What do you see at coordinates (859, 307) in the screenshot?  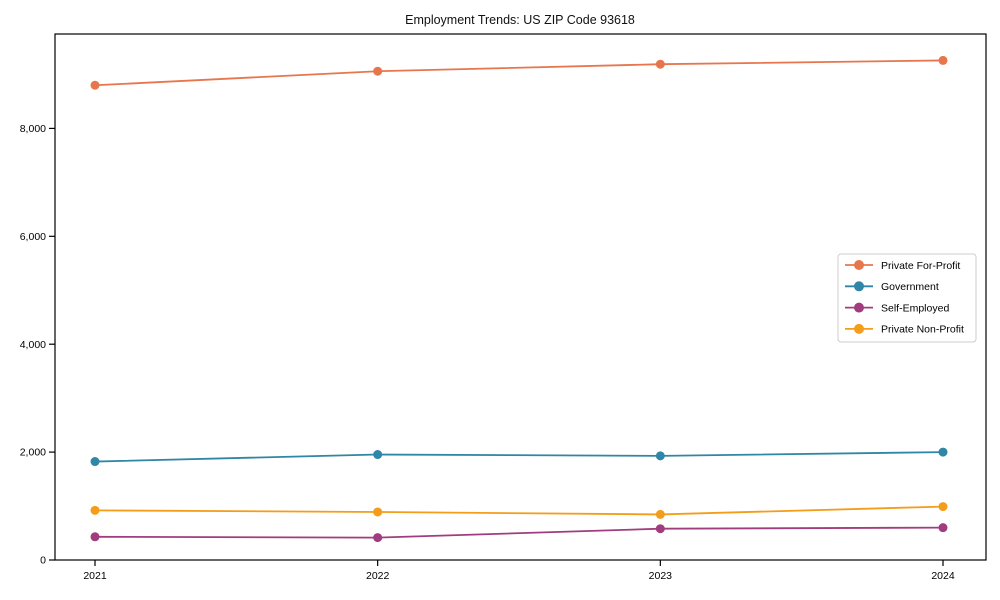 I see `legend-marker-self-employed` at bounding box center [859, 307].